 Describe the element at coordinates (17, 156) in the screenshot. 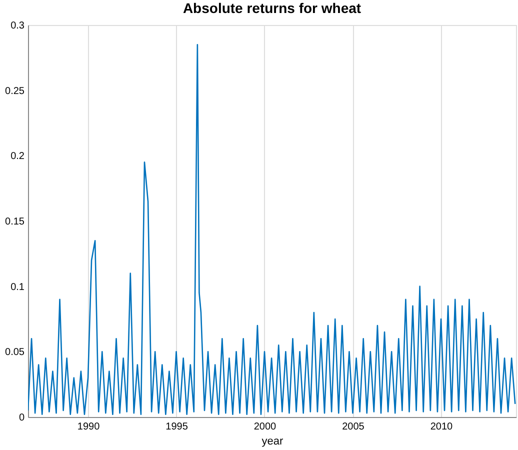

I see `y-tick-label: 0.2` at that location.